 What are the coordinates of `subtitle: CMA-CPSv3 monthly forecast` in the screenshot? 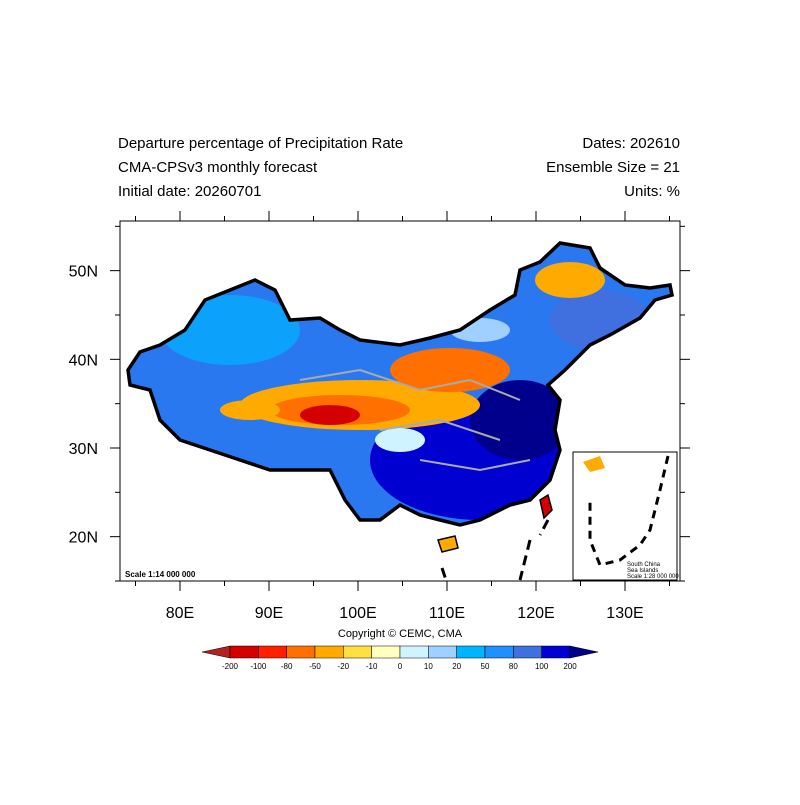 It's located at (218, 167).